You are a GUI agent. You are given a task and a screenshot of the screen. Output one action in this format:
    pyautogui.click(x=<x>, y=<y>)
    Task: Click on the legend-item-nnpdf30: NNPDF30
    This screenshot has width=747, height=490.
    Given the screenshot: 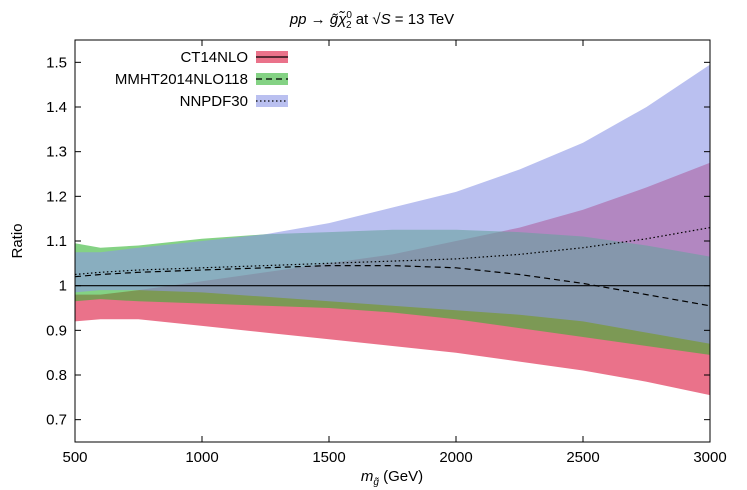 What is the action you would take?
    pyautogui.click(x=234, y=101)
    